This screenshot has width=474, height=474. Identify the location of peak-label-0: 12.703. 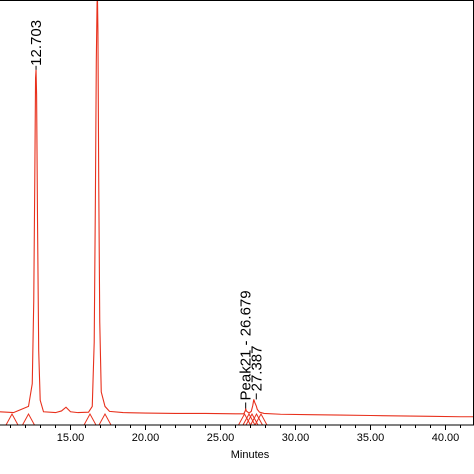
(36, 43).